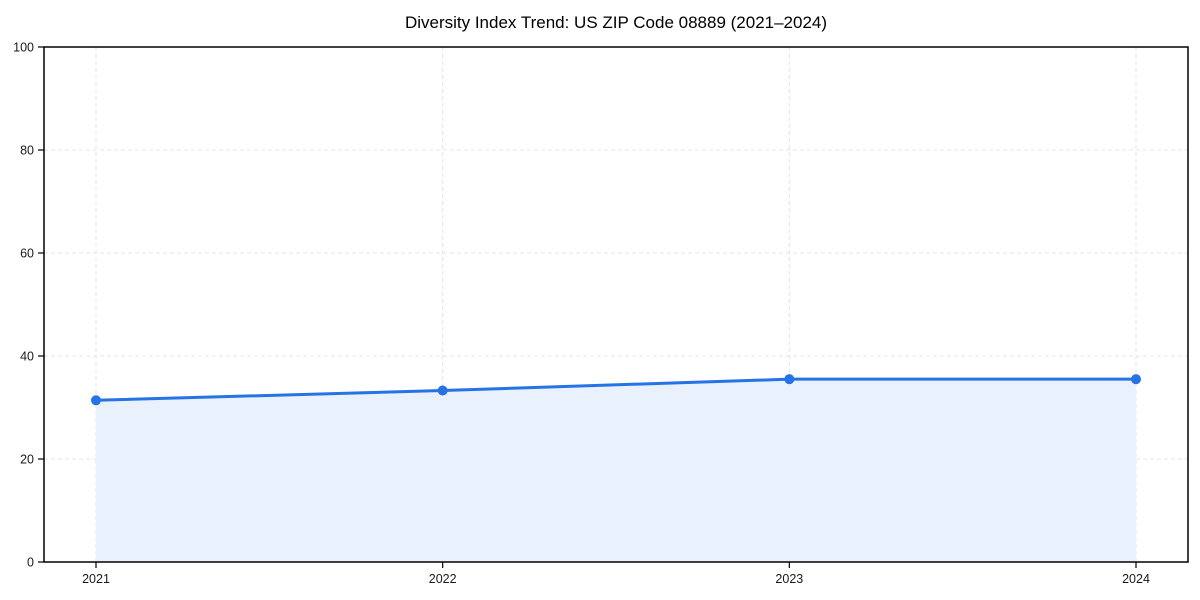 The height and width of the screenshot is (600, 1200). Describe the element at coordinates (27, 357) in the screenshot. I see `y-tick-label: 40` at that location.